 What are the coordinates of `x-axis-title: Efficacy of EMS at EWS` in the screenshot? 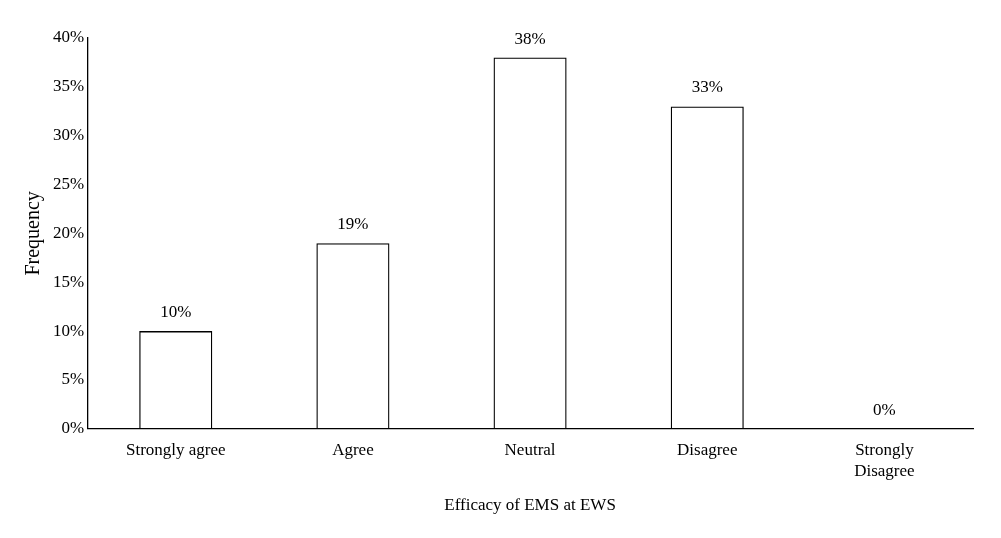 It's located at (530, 505).